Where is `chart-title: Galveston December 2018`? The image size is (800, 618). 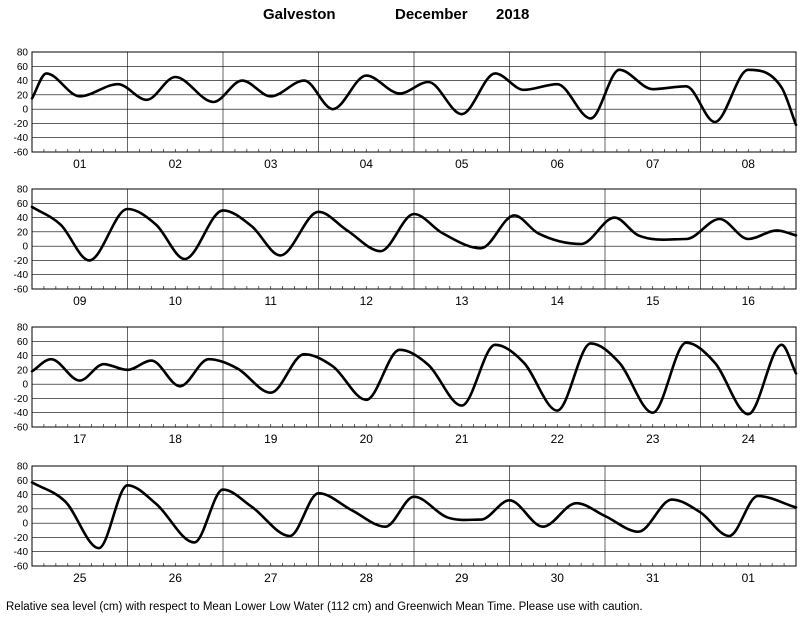 chart-title: Galveston December 2018 is located at coordinates (400, 17).